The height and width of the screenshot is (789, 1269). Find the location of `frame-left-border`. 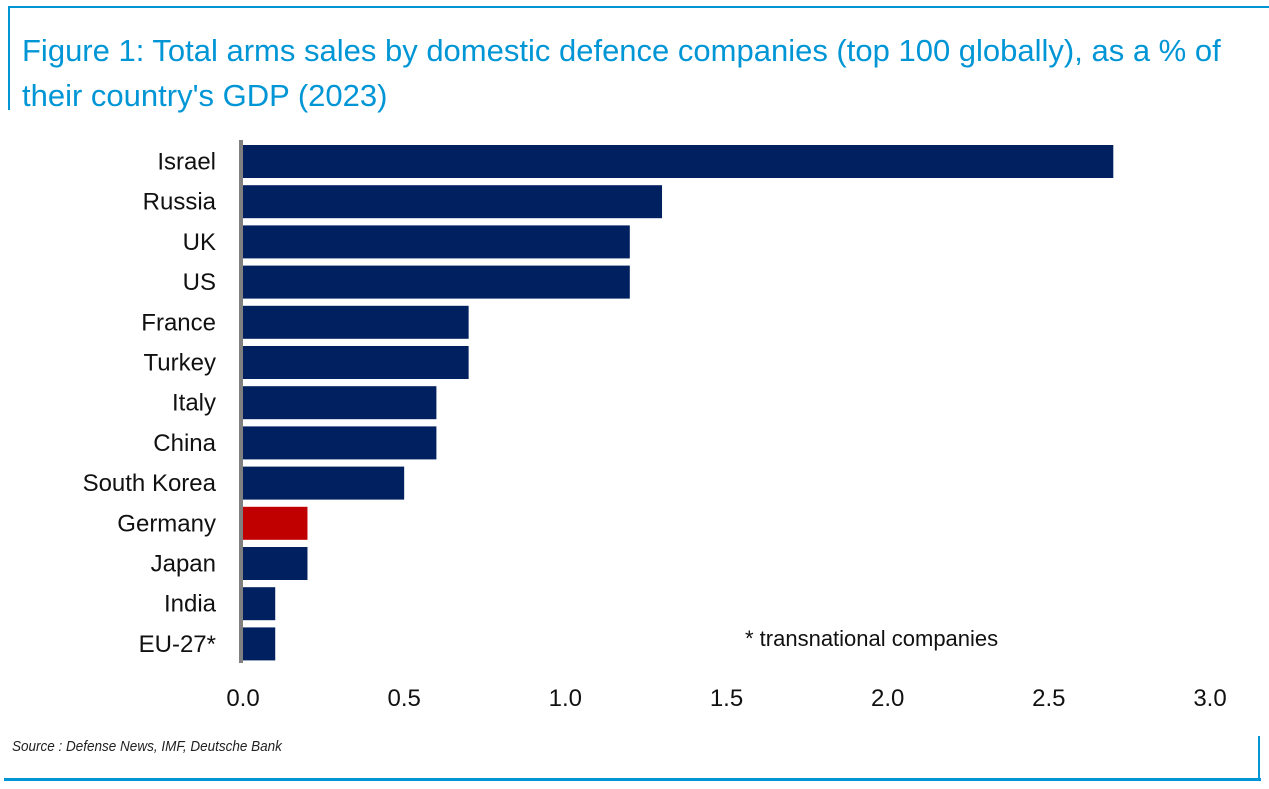

frame-left-border is located at coordinates (9, 58).